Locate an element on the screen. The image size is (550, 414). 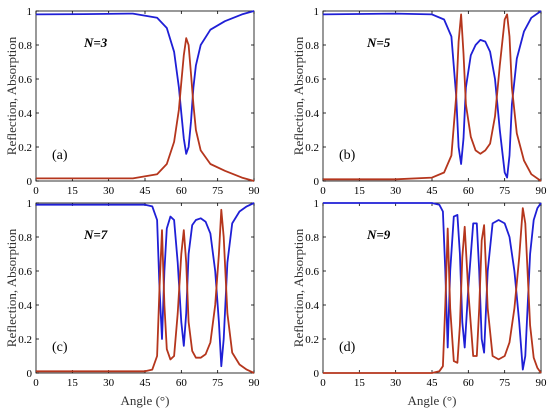
n-annotation: N=5 is located at coordinates (378, 42).